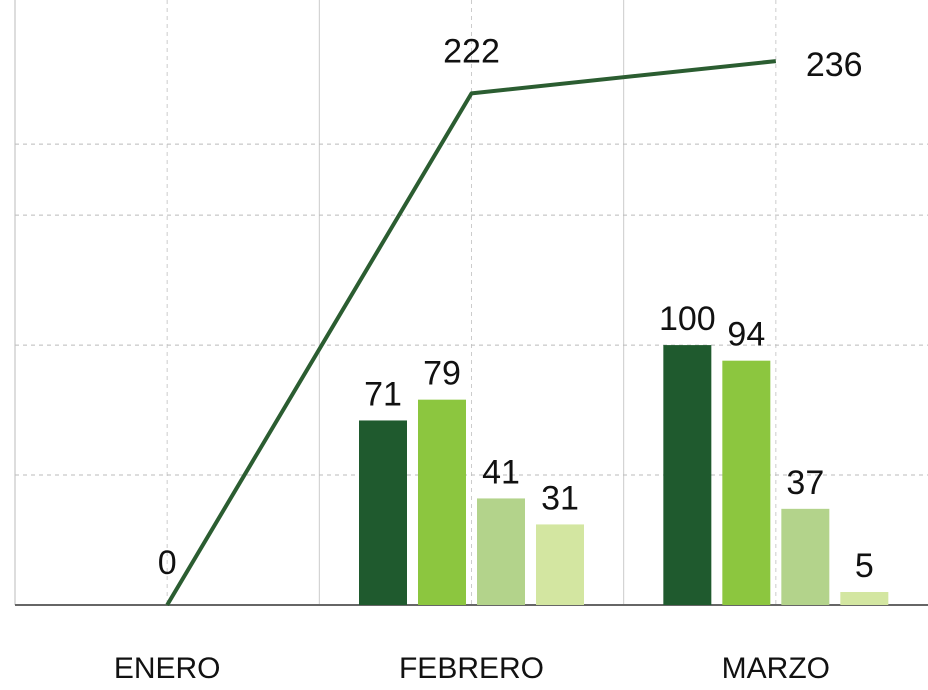 The height and width of the screenshot is (690, 928). What do you see at coordinates (471, 668) in the screenshot?
I see `x-tick-label: FEBRERO` at bounding box center [471, 668].